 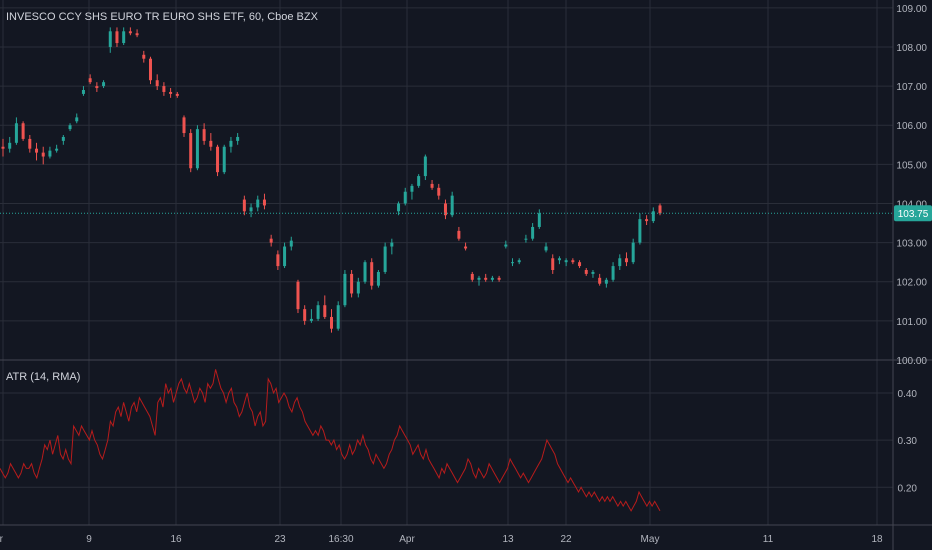 I want to click on time-tick-label: 11, so click(x=768, y=539).